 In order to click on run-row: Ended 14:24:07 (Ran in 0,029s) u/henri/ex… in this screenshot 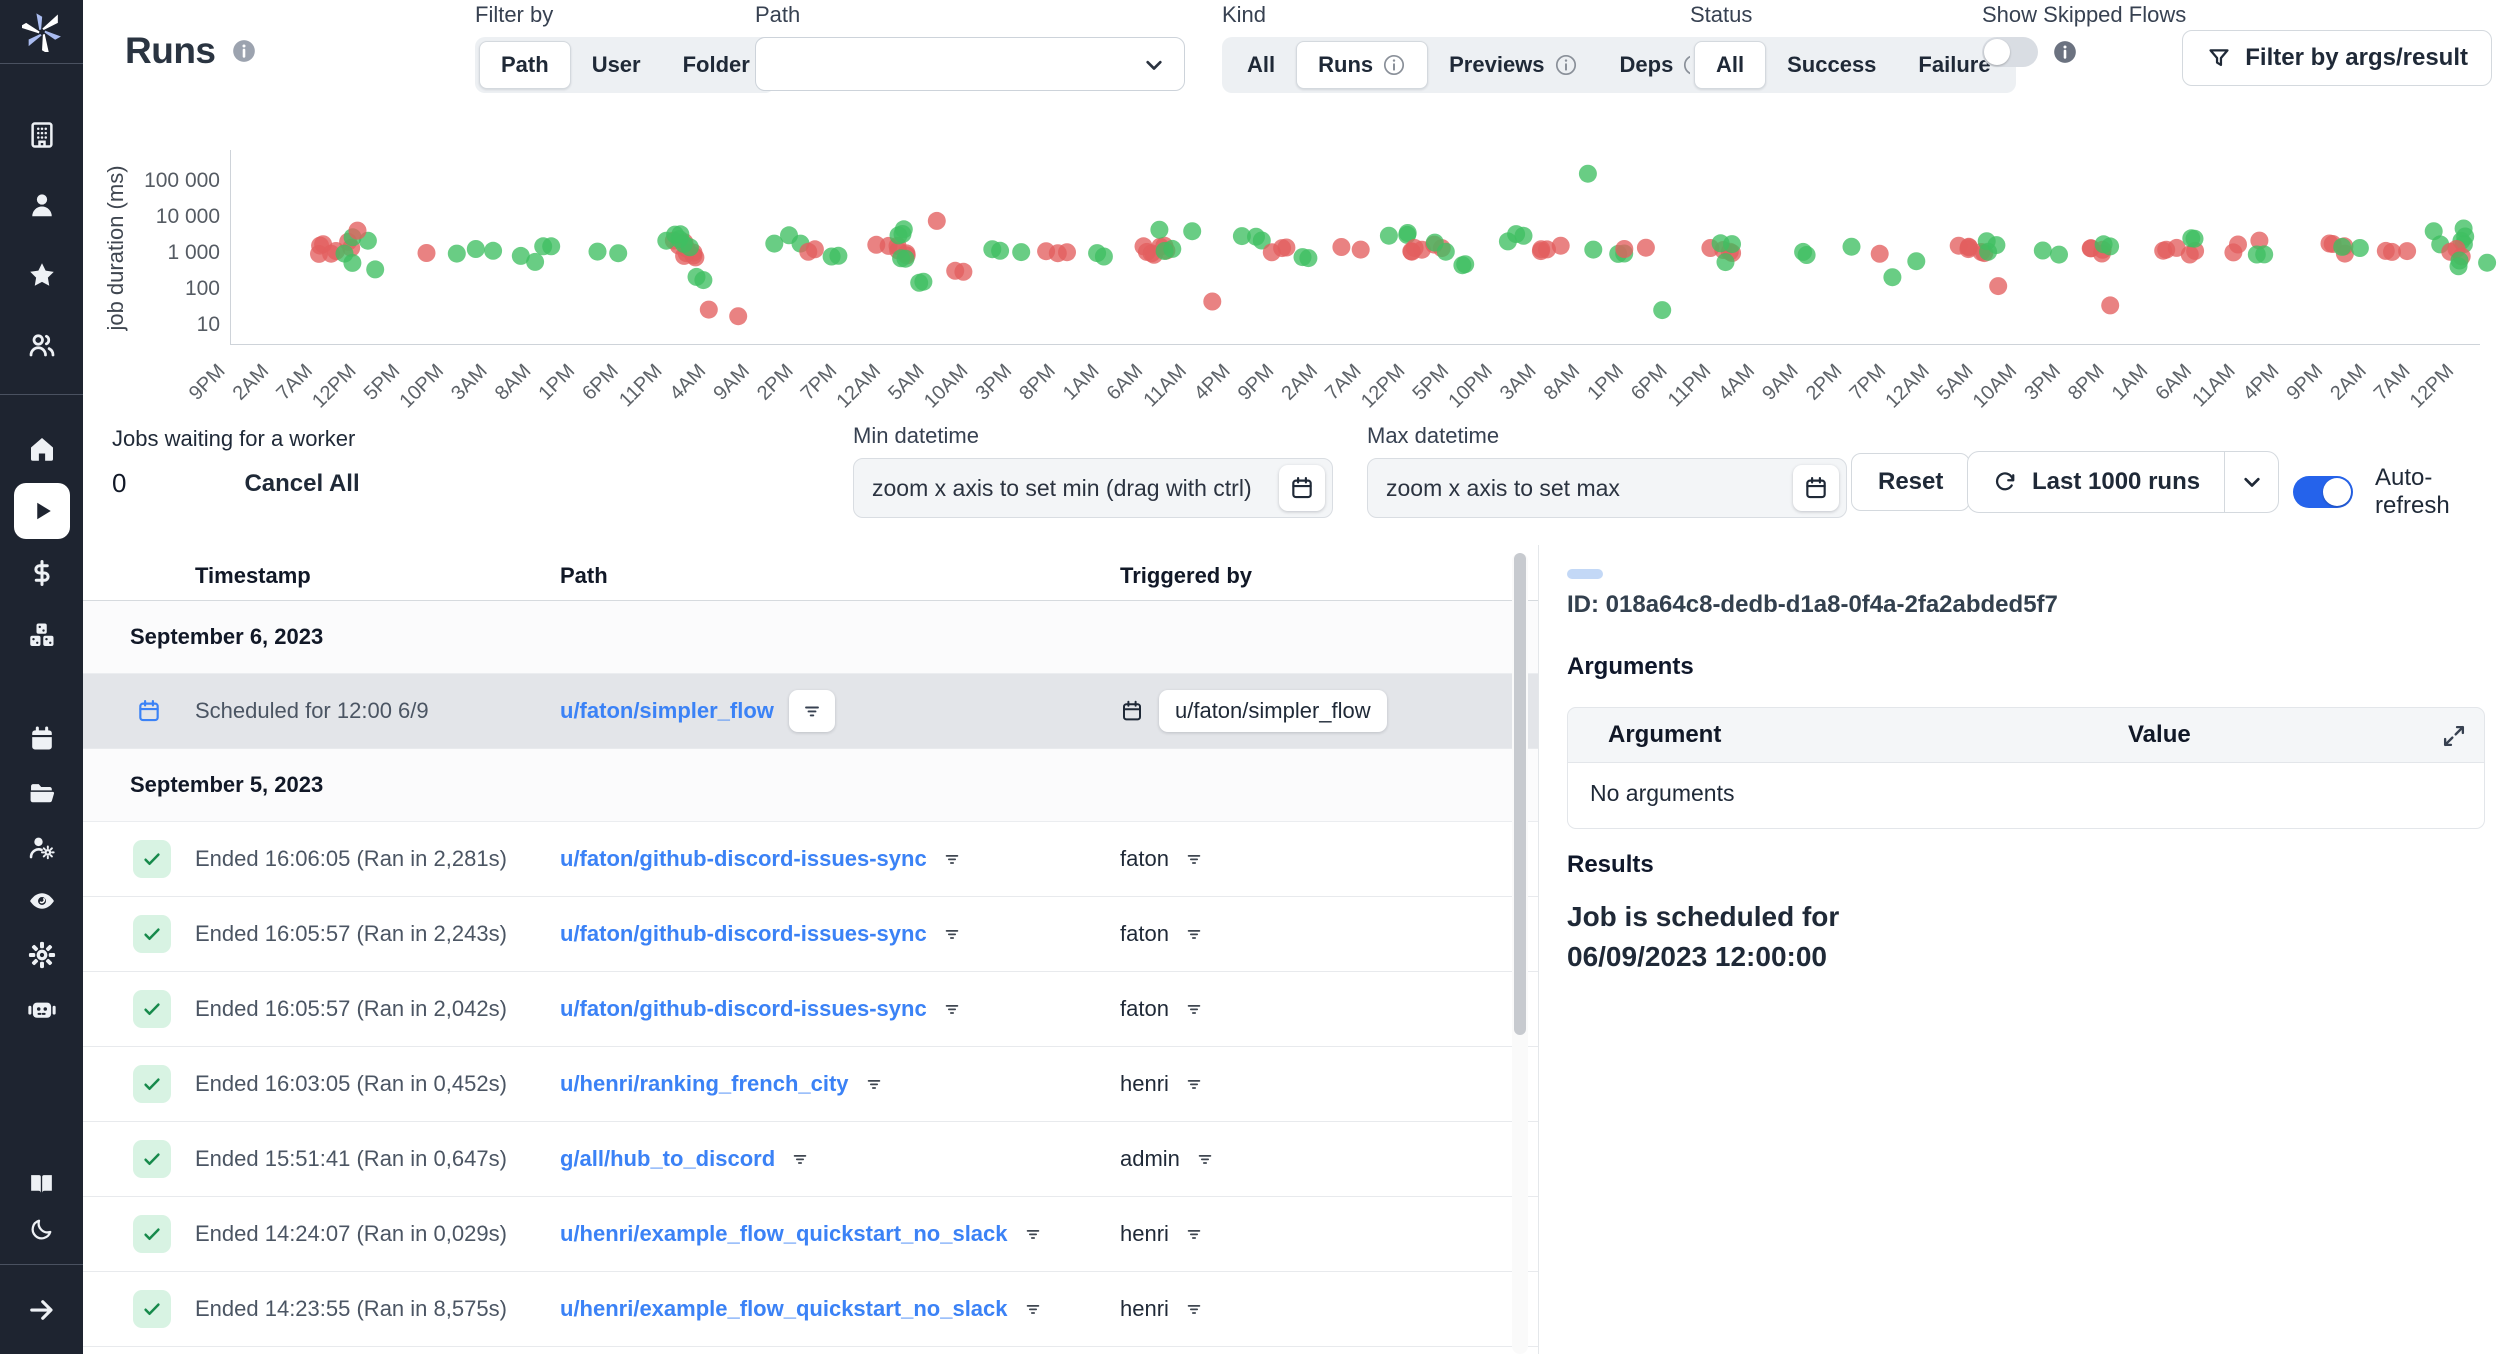, I will do `click(810, 1234)`.